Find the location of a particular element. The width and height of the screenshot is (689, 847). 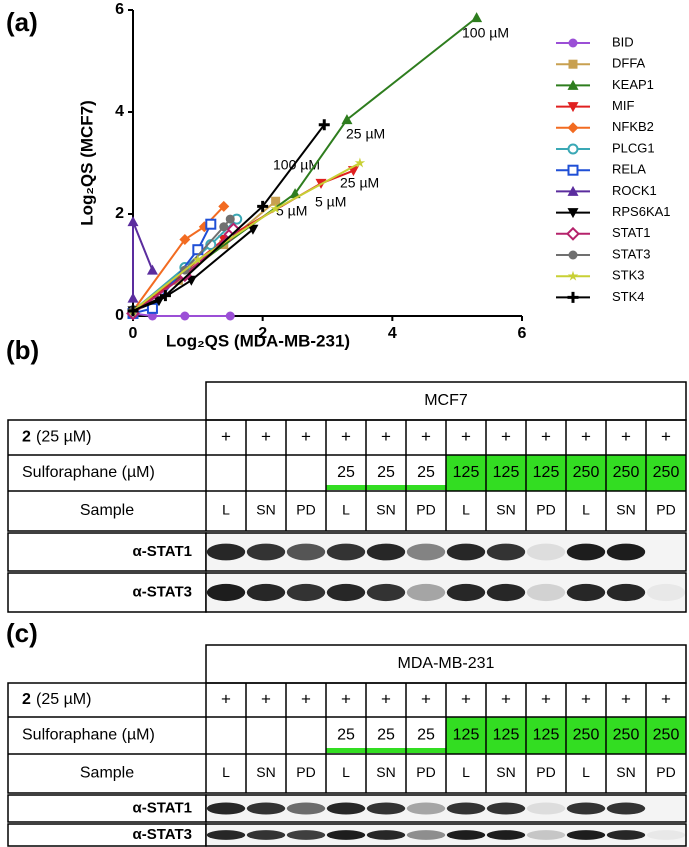

y-axis-label: Log₂QS (MCF7) is located at coordinates (86, 163).